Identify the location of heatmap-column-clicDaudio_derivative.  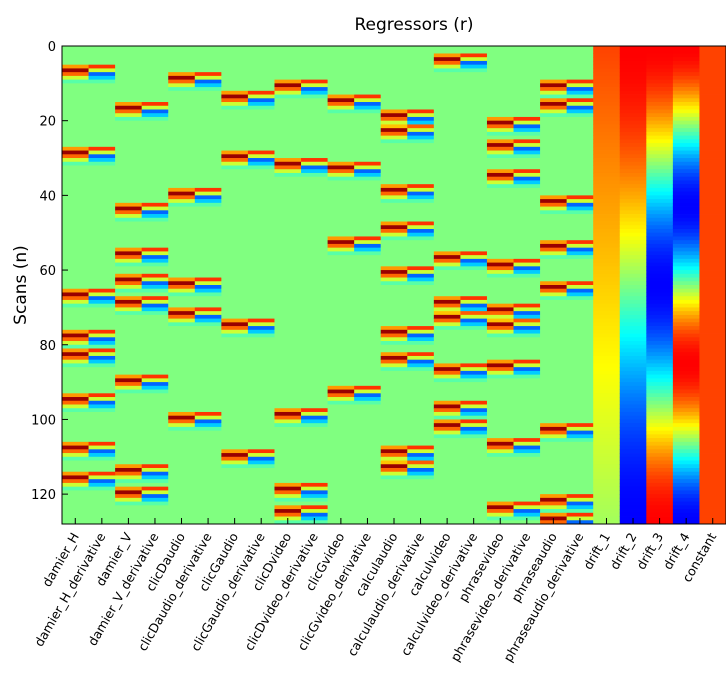
(208, 285).